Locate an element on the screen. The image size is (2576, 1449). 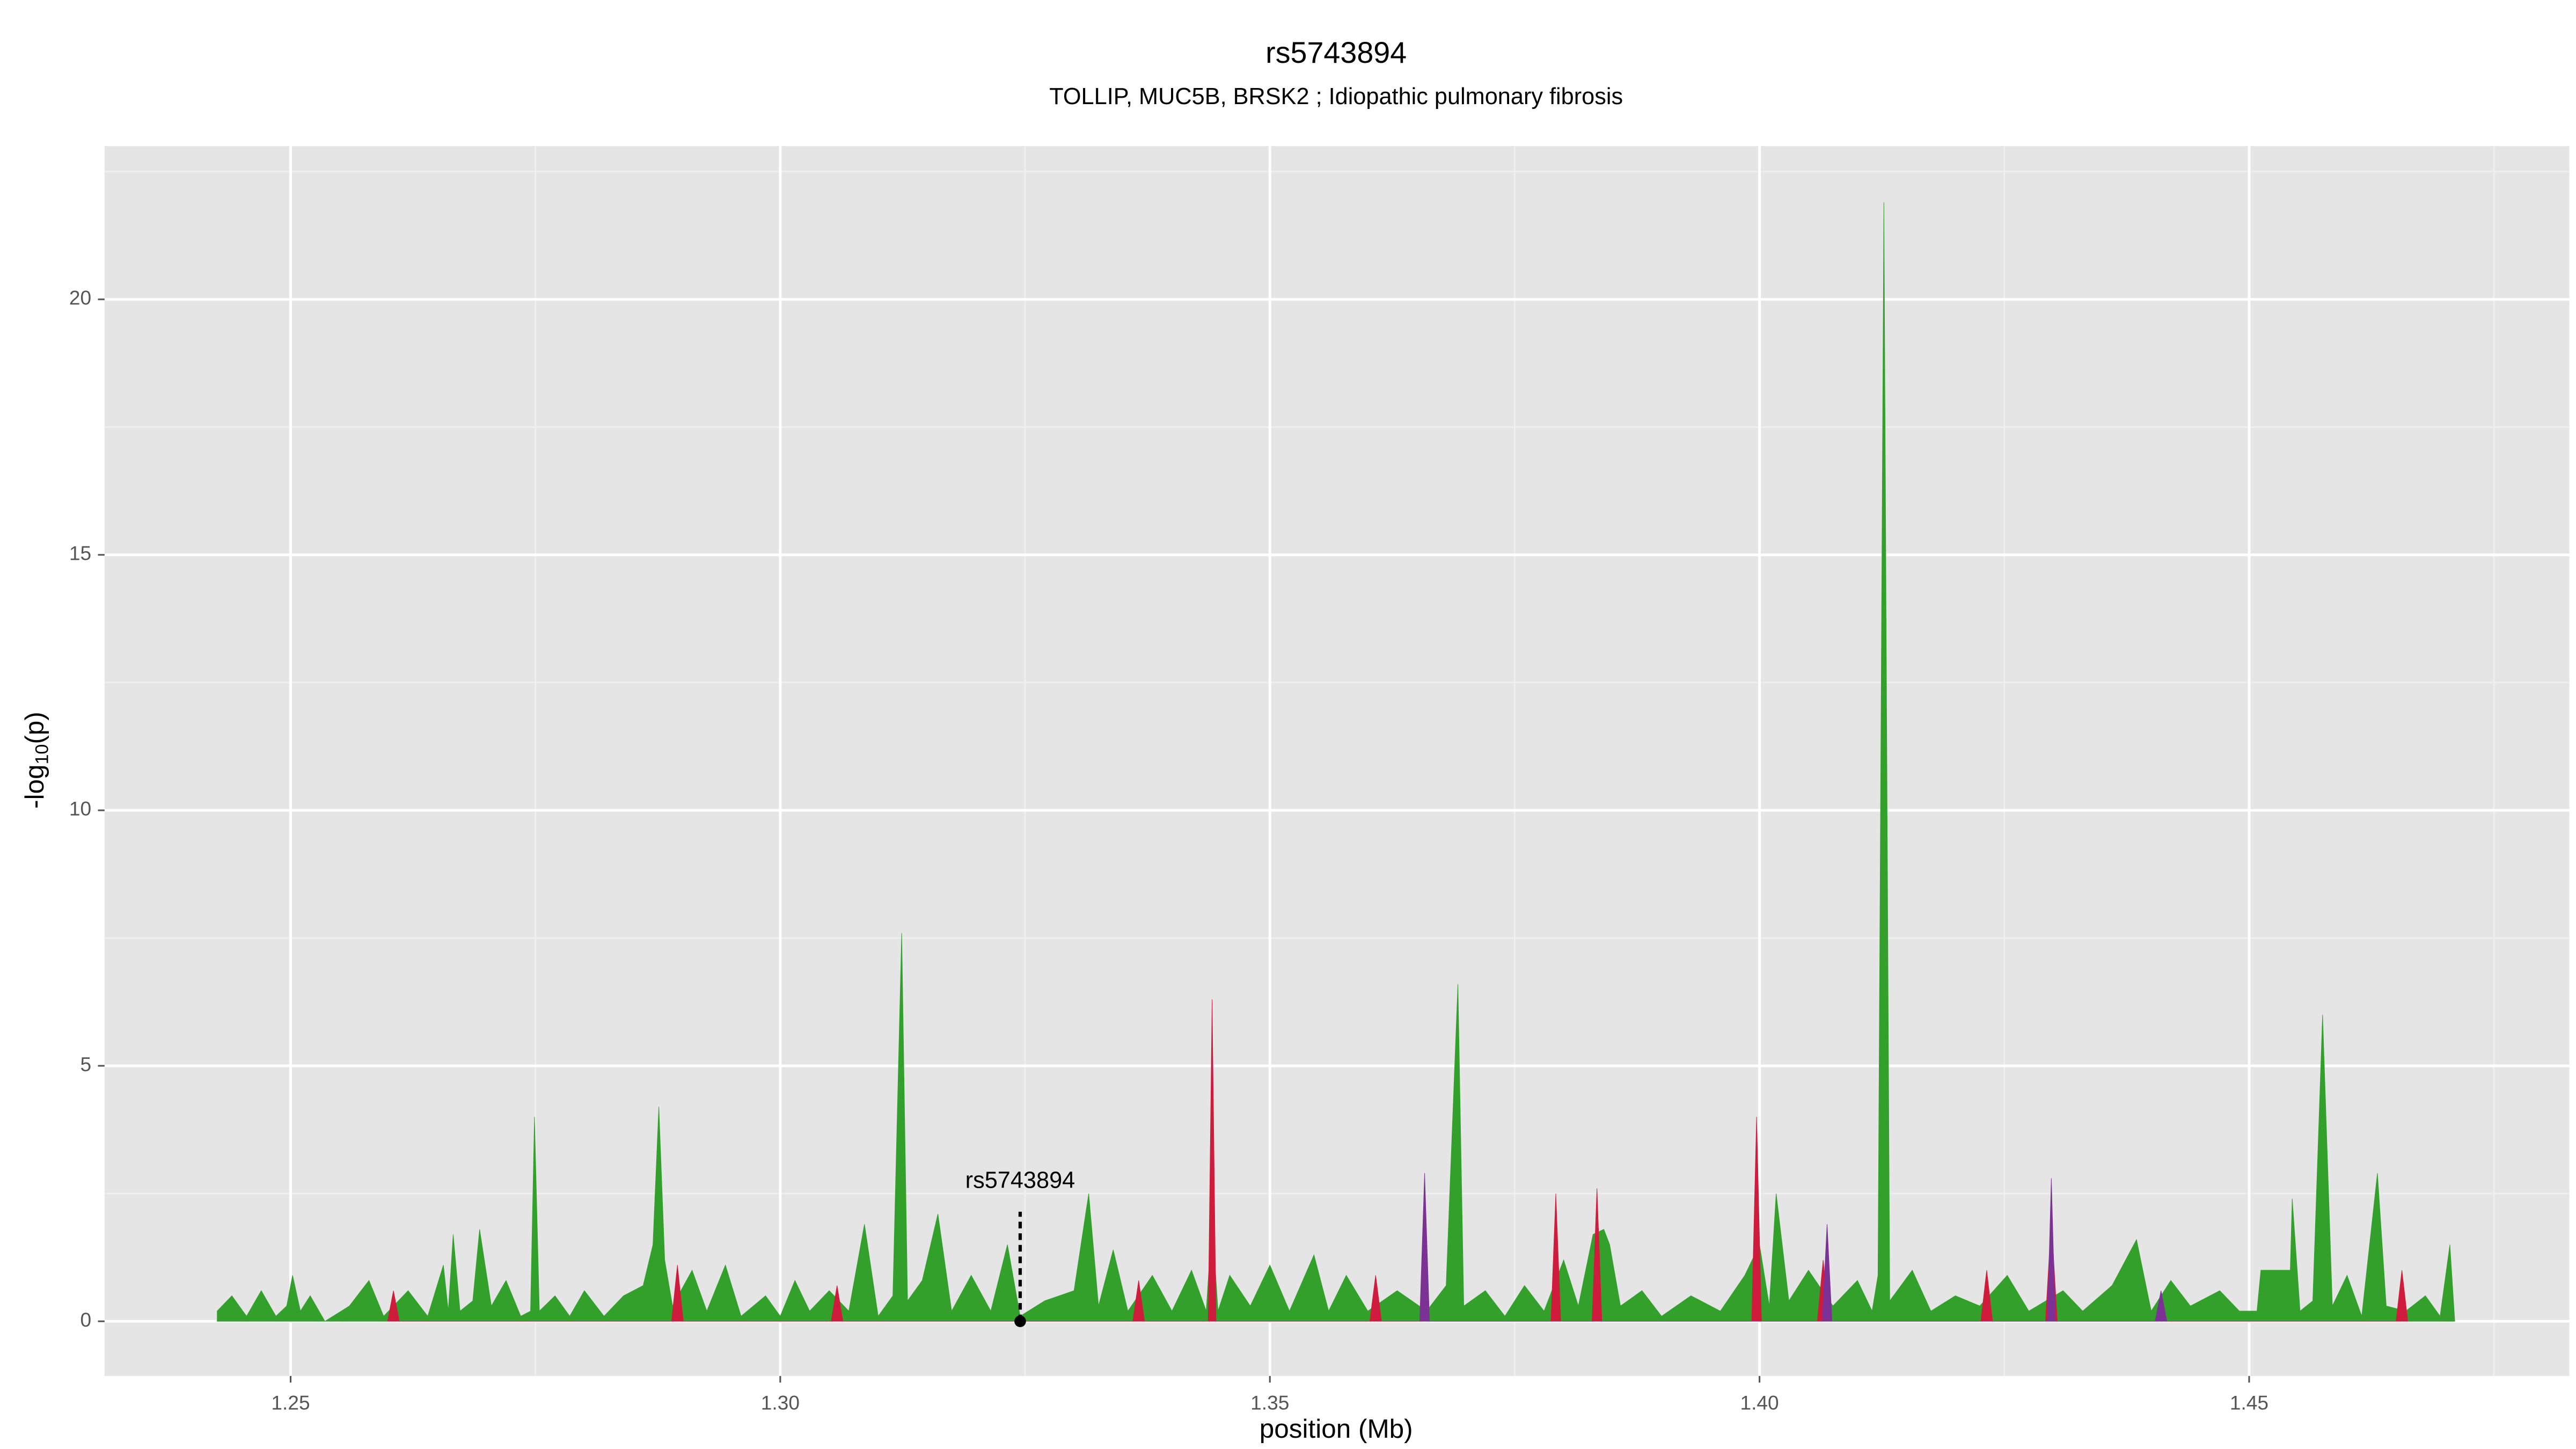
x-axis-label: position (Mb) is located at coordinates (1336, 1429).